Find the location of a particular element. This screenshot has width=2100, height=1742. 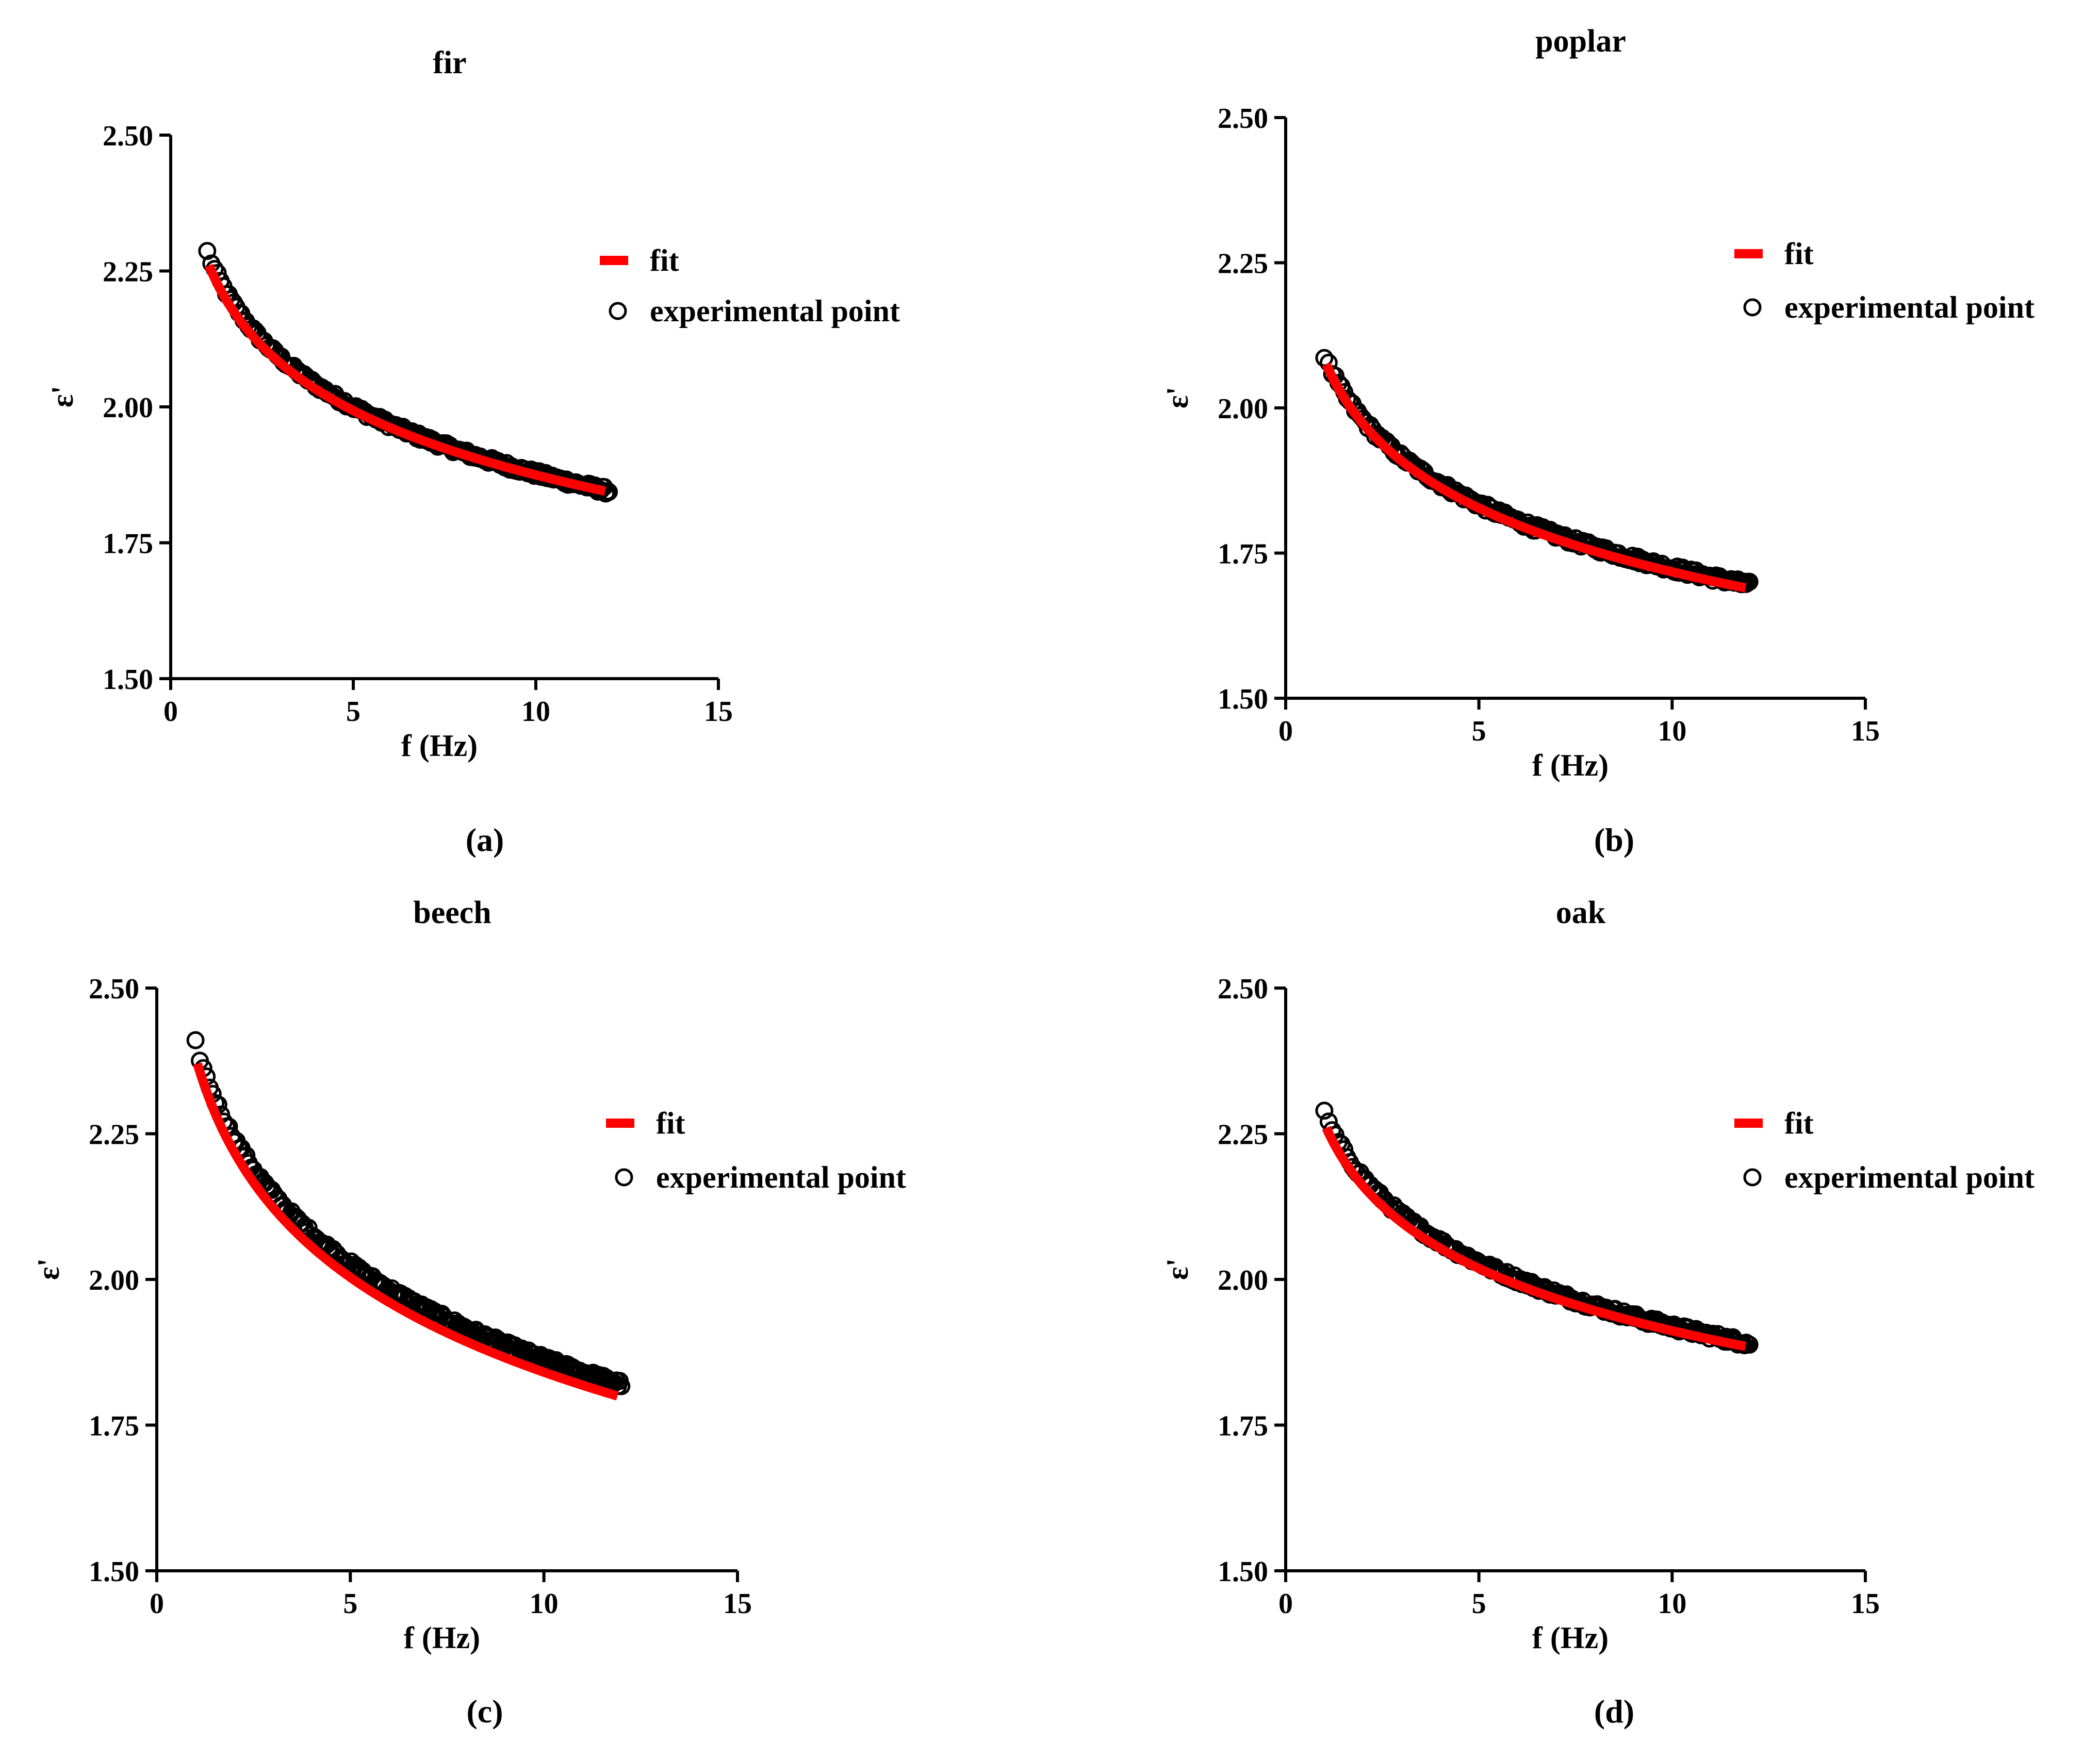

panel-caption: (d) is located at coordinates (1614, 1711).